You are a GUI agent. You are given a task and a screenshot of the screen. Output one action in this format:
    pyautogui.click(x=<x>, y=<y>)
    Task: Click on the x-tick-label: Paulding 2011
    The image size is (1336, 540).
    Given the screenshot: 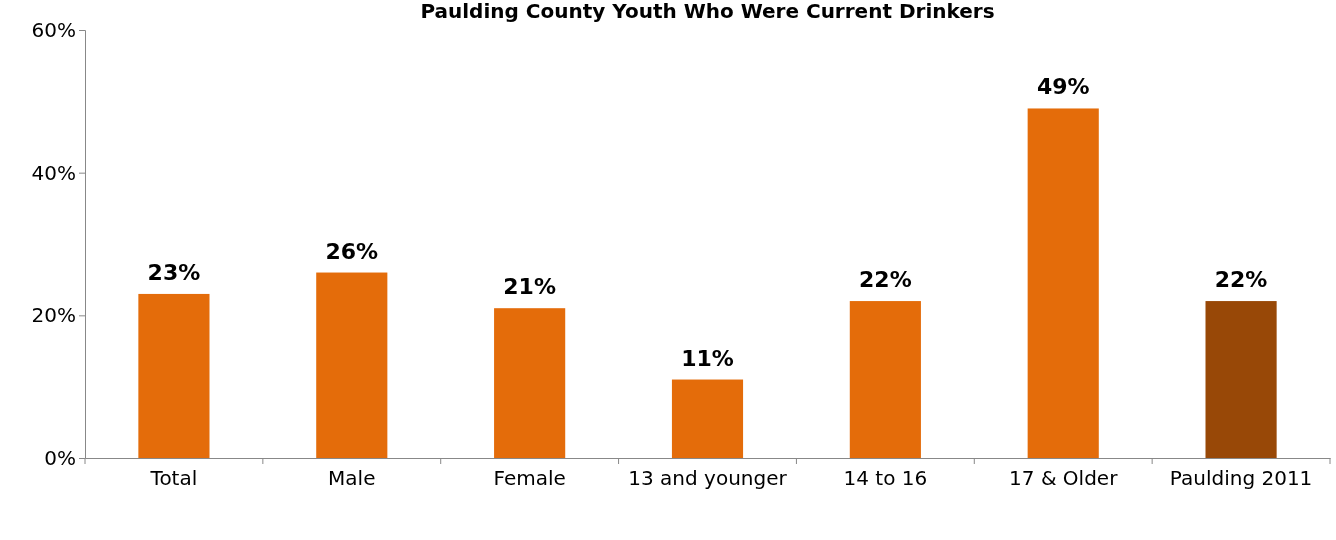 What is the action you would take?
    pyautogui.click(x=1241, y=478)
    